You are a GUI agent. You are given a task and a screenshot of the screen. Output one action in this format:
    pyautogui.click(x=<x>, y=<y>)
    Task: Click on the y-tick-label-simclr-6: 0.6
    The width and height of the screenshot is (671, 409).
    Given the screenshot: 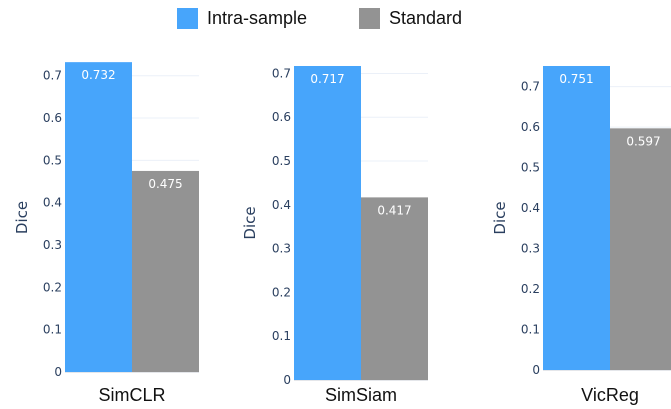 What is the action you would take?
    pyautogui.click(x=52, y=118)
    